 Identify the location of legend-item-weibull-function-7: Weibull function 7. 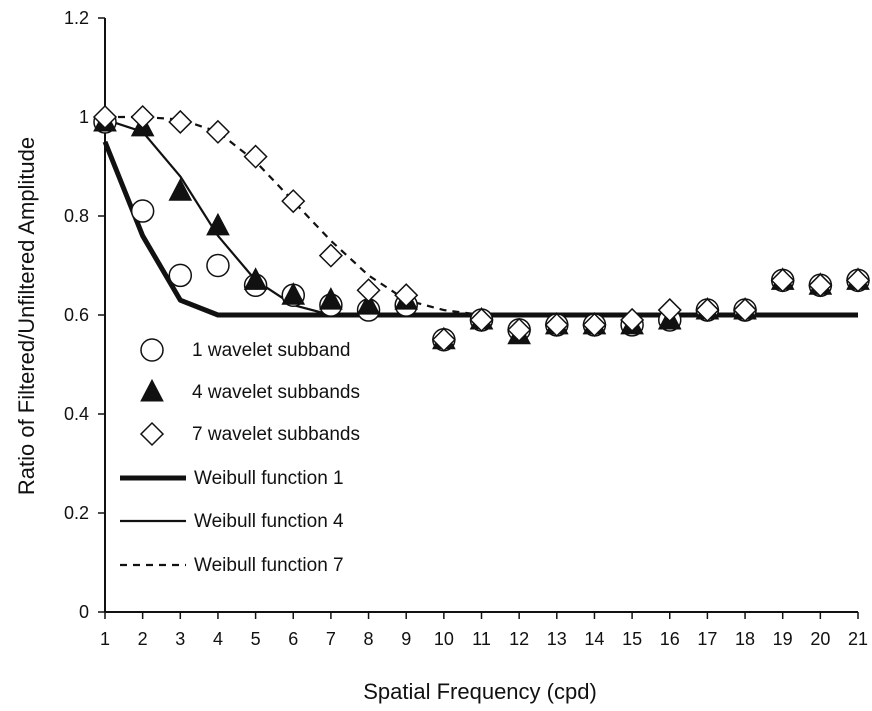
(232, 565).